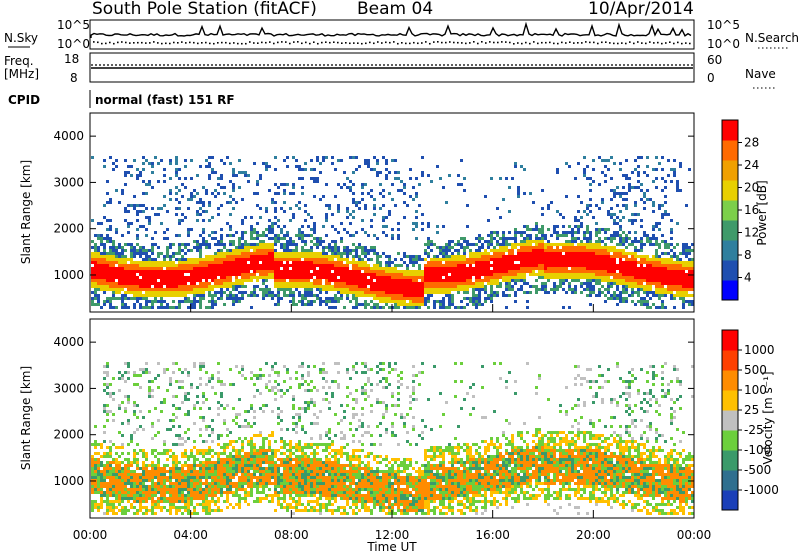 This screenshot has width=800, height=554. Describe the element at coordinates (751, 143) in the screenshot. I see `colorbar-tick-label: 28` at that location.